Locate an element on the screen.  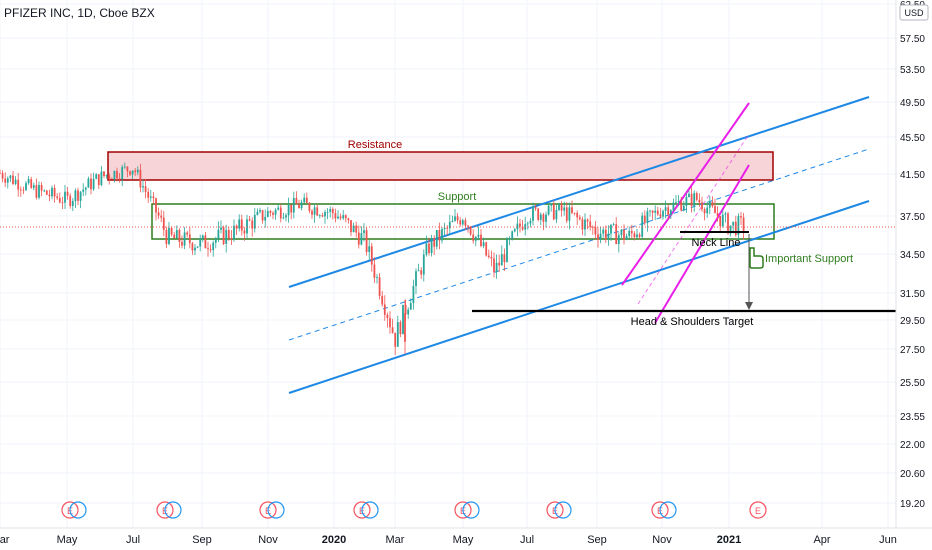
pink-channel-mid-line is located at coordinates (693, 219).